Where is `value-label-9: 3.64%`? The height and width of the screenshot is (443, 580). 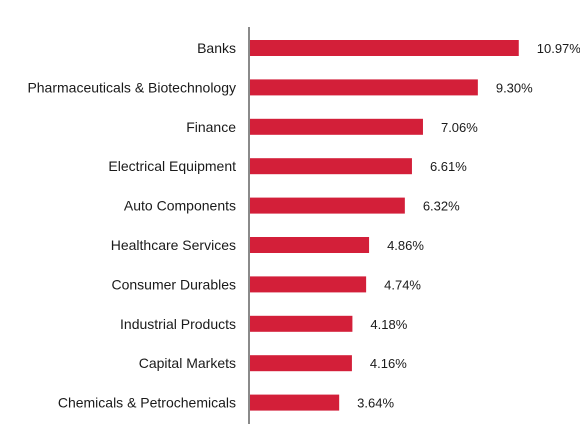 value-label-9: 3.64% is located at coordinates (375, 403).